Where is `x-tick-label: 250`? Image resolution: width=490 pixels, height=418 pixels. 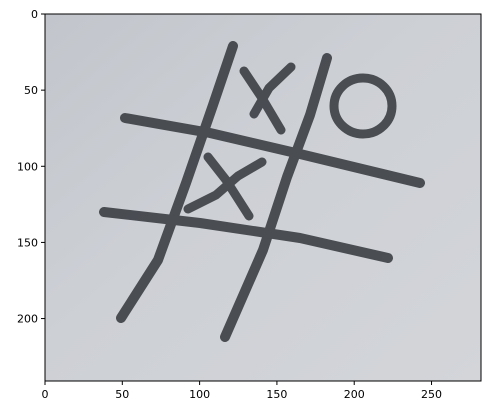
x-tick-label: 250 is located at coordinates (431, 394).